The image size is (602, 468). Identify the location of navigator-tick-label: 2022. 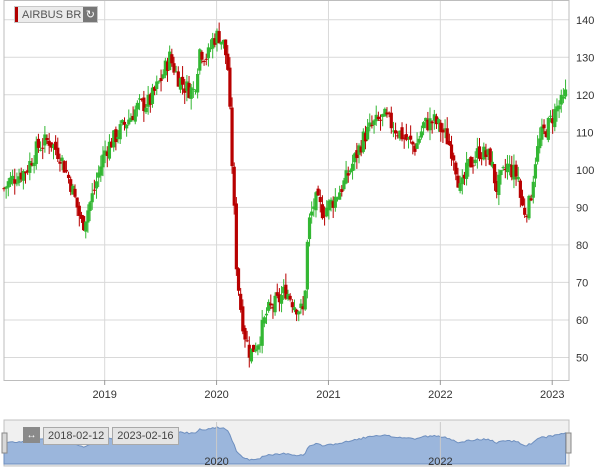
(440, 462).